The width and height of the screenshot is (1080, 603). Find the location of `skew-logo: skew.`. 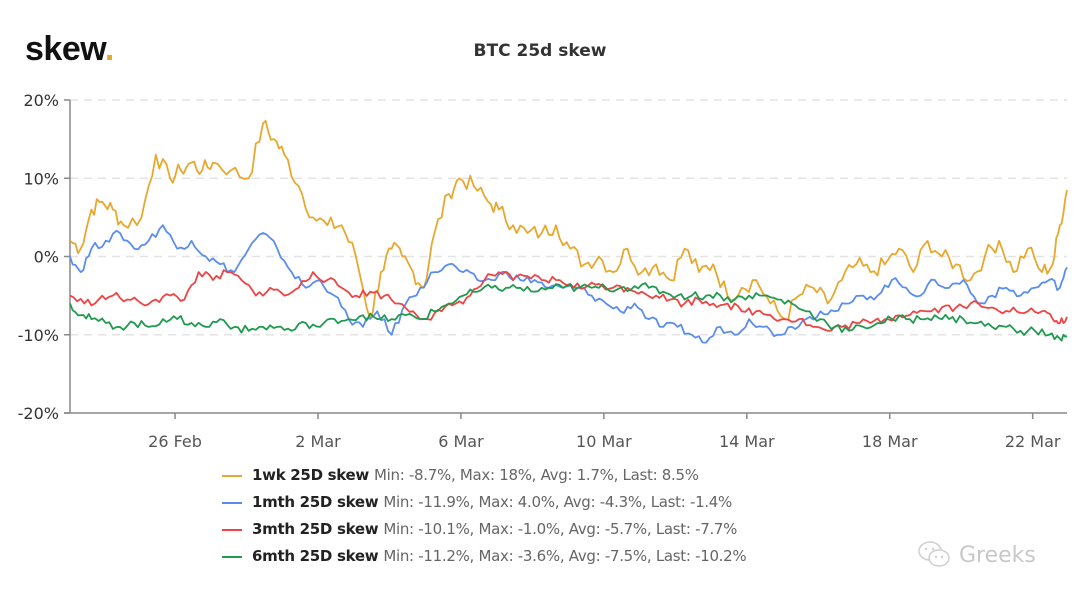

skew-logo: skew. is located at coordinates (69, 49).